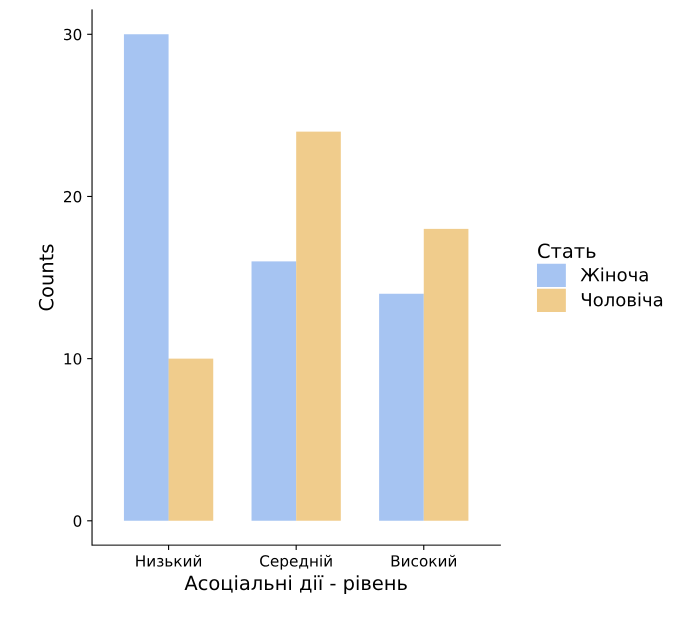 The width and height of the screenshot is (692, 623). Describe the element at coordinates (424, 560) in the screenshot. I see `x-tick-label: Високий` at that location.